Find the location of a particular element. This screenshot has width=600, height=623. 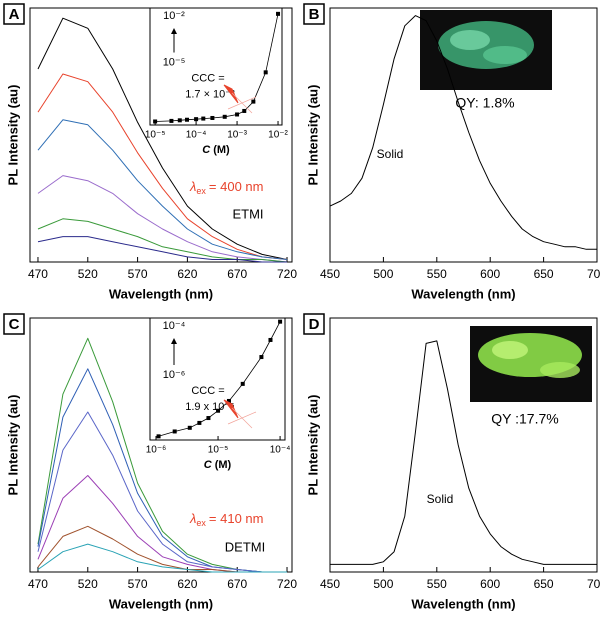

quantum-yield: QY :17.7% is located at coordinates (524, 419).